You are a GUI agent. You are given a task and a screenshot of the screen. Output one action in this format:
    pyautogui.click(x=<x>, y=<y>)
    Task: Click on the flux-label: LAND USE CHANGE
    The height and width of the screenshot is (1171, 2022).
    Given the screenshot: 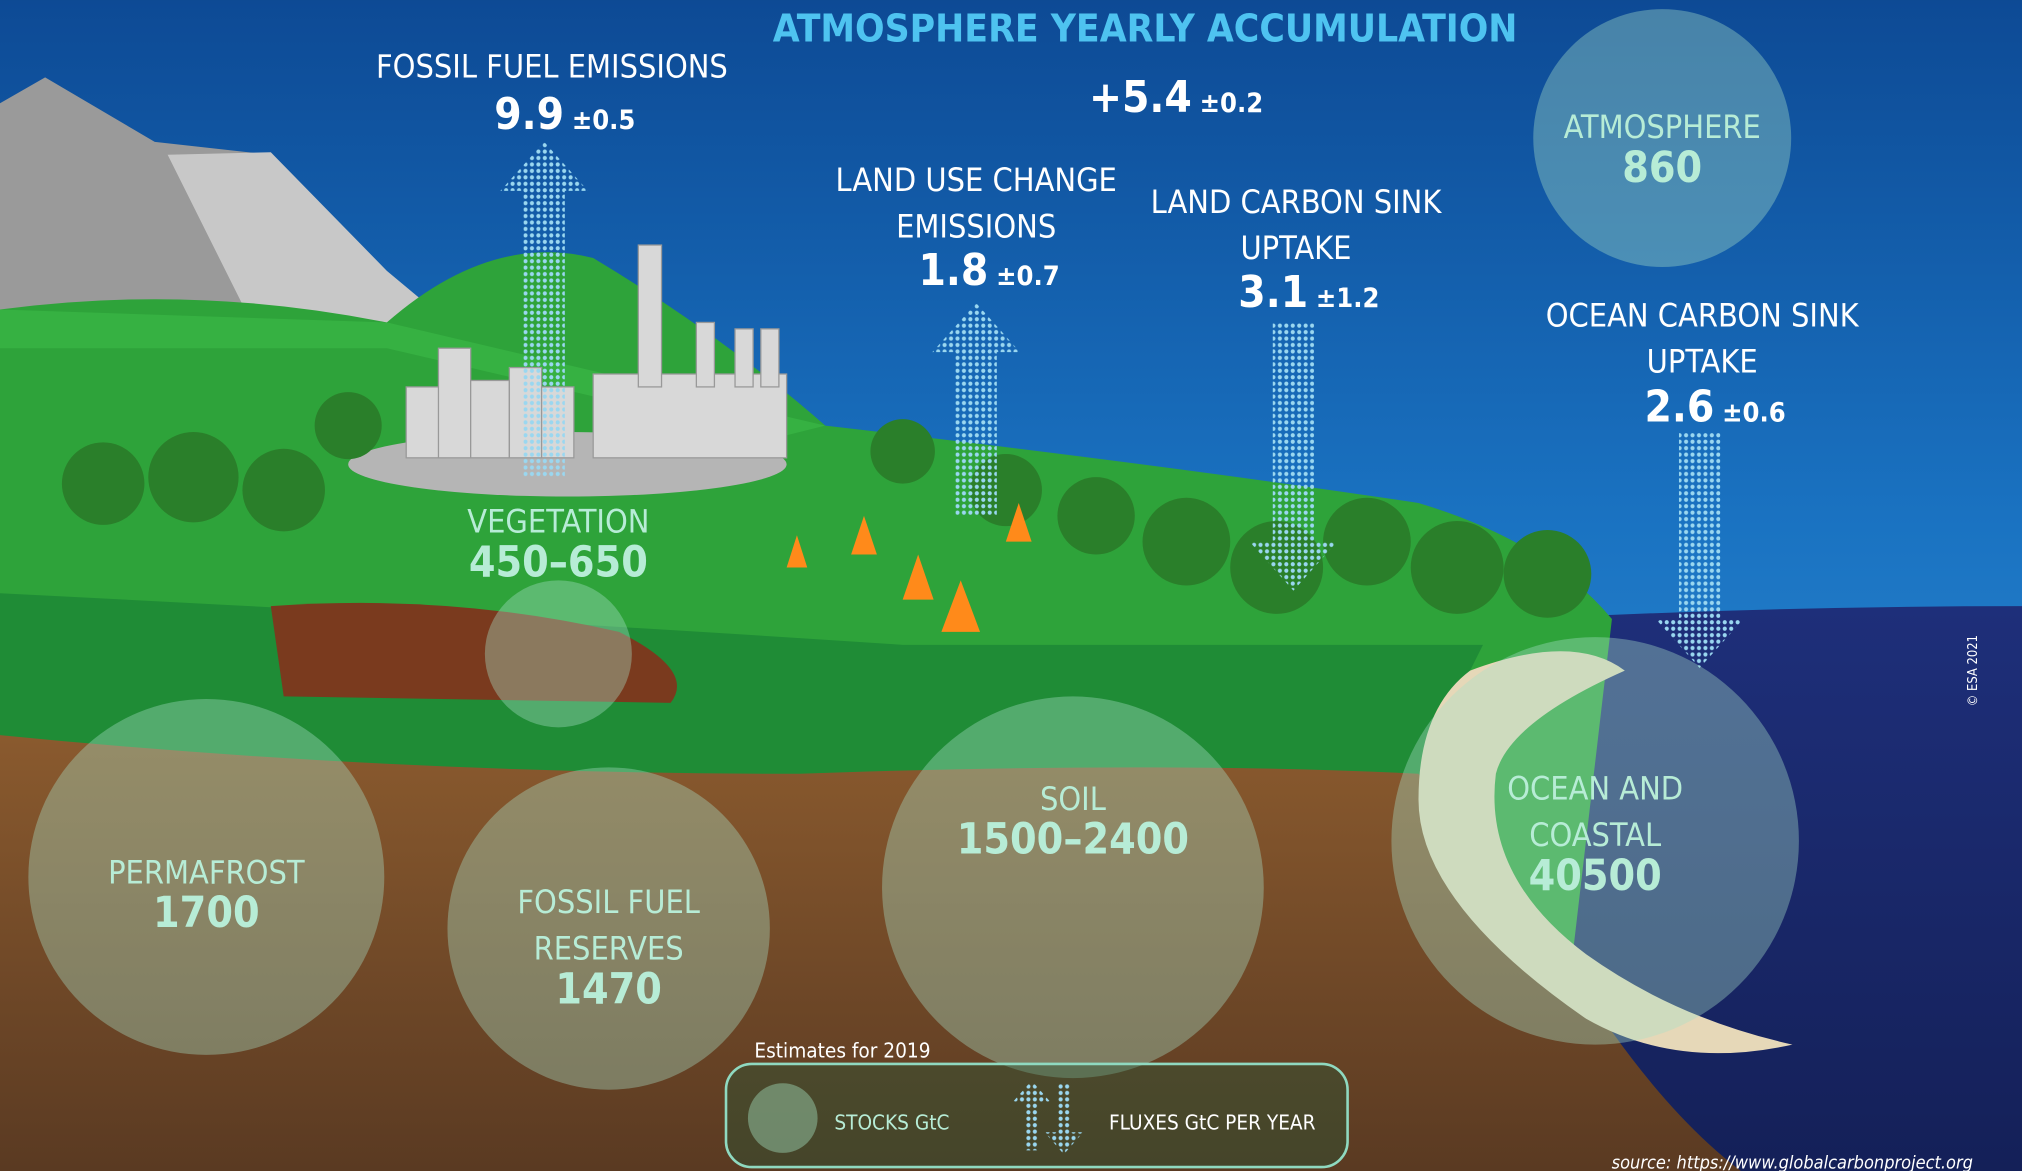 What is the action you would take?
    pyautogui.click(x=975, y=180)
    